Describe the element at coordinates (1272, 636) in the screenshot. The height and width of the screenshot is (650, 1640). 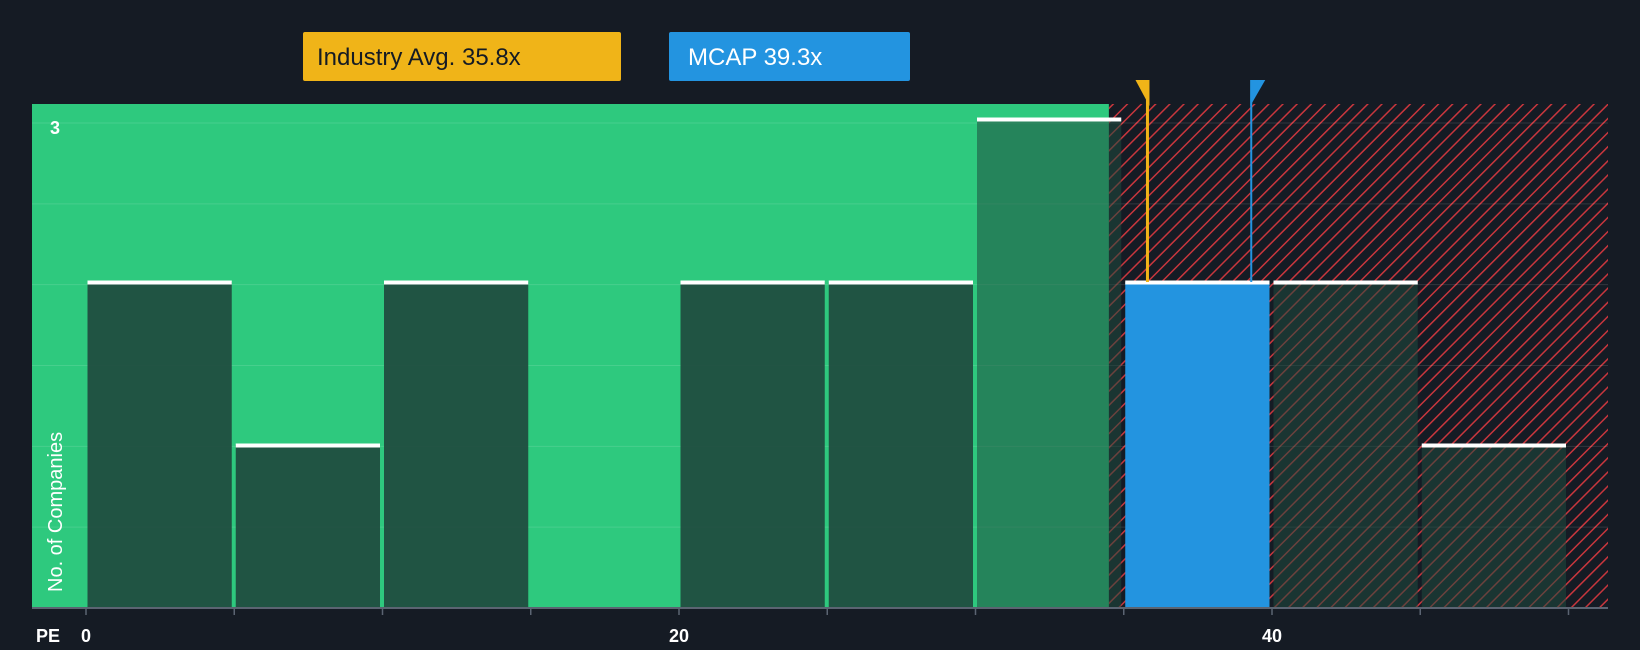
I see `x-tick-label-40: 40` at that location.